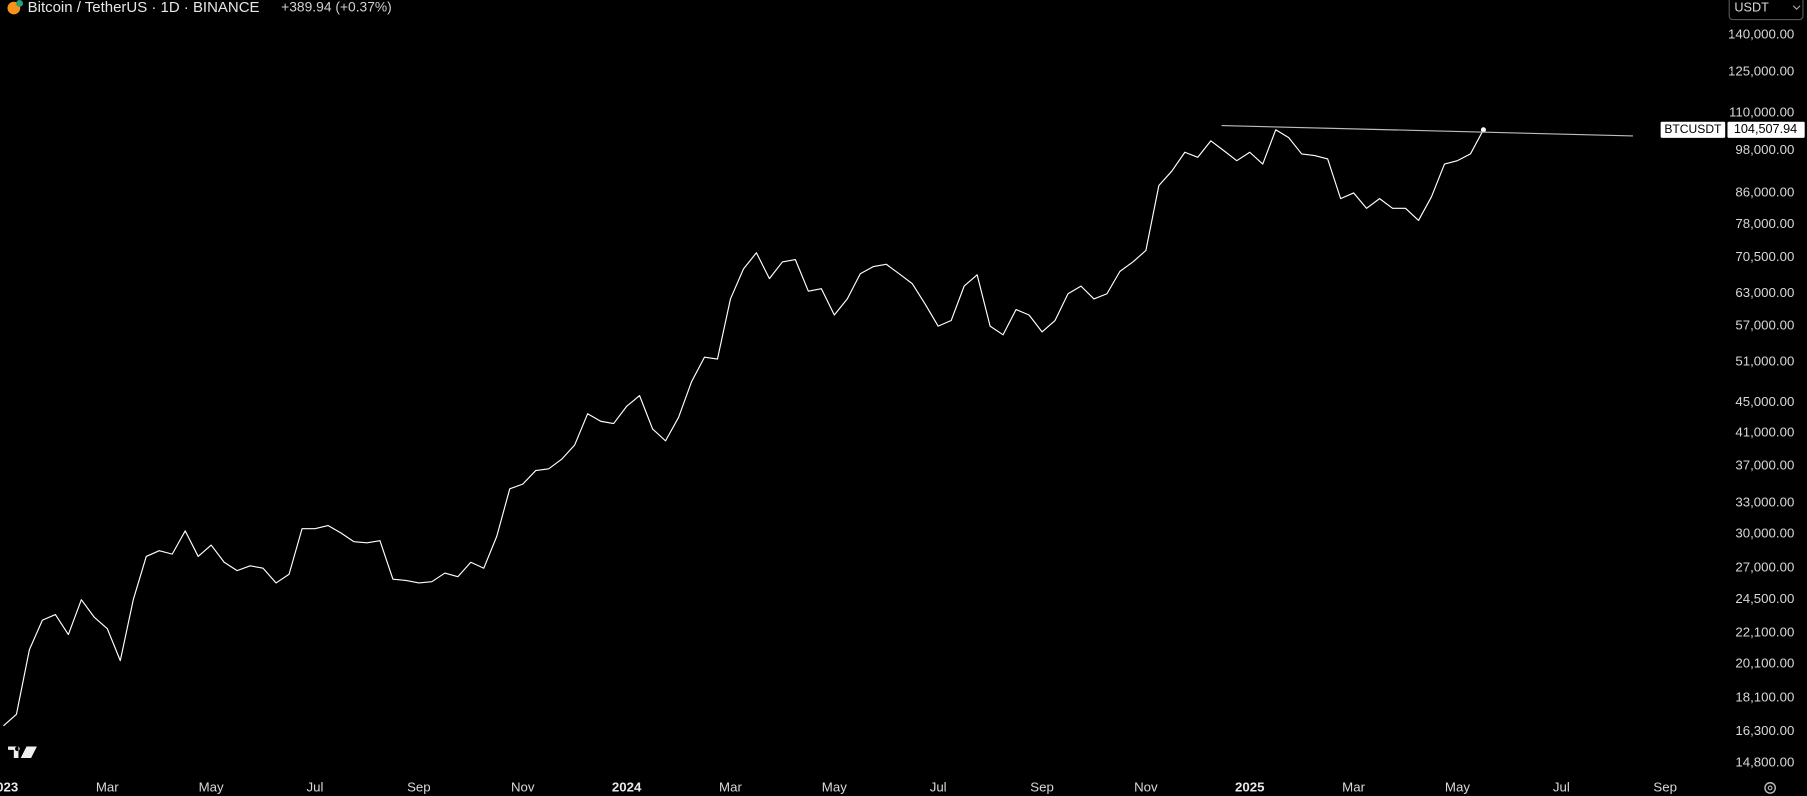 The image size is (1807, 796). I want to click on last-price-label: 104,507.94, so click(1765, 129).